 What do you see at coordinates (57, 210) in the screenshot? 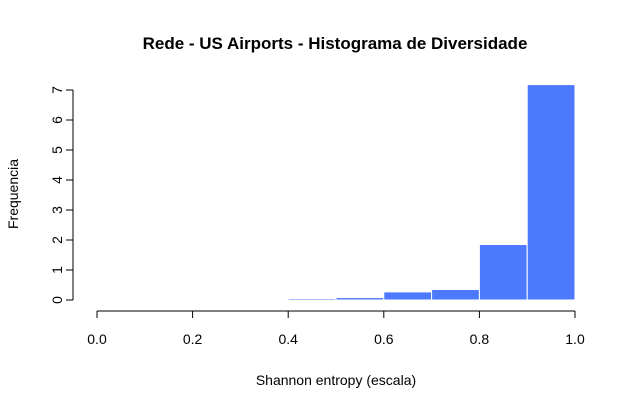
I see `y-tick-label-3: 3` at bounding box center [57, 210].